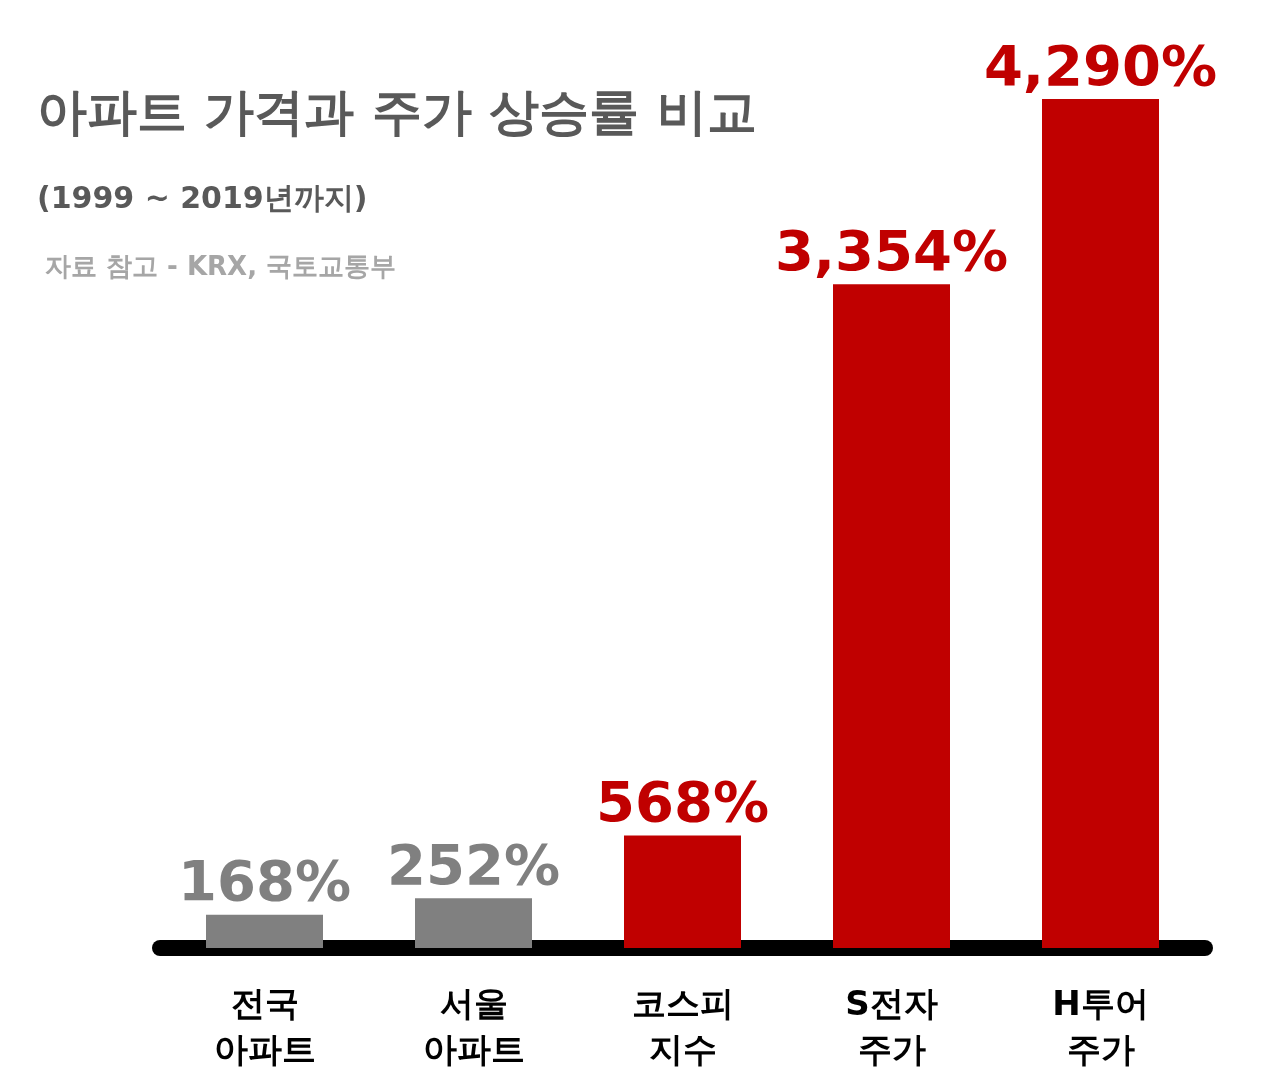 Image resolution: width=1280 pixels, height=1092 pixels. What do you see at coordinates (473, 1026) in the screenshot?
I see `x-tick-label: 서울 아파트` at bounding box center [473, 1026].